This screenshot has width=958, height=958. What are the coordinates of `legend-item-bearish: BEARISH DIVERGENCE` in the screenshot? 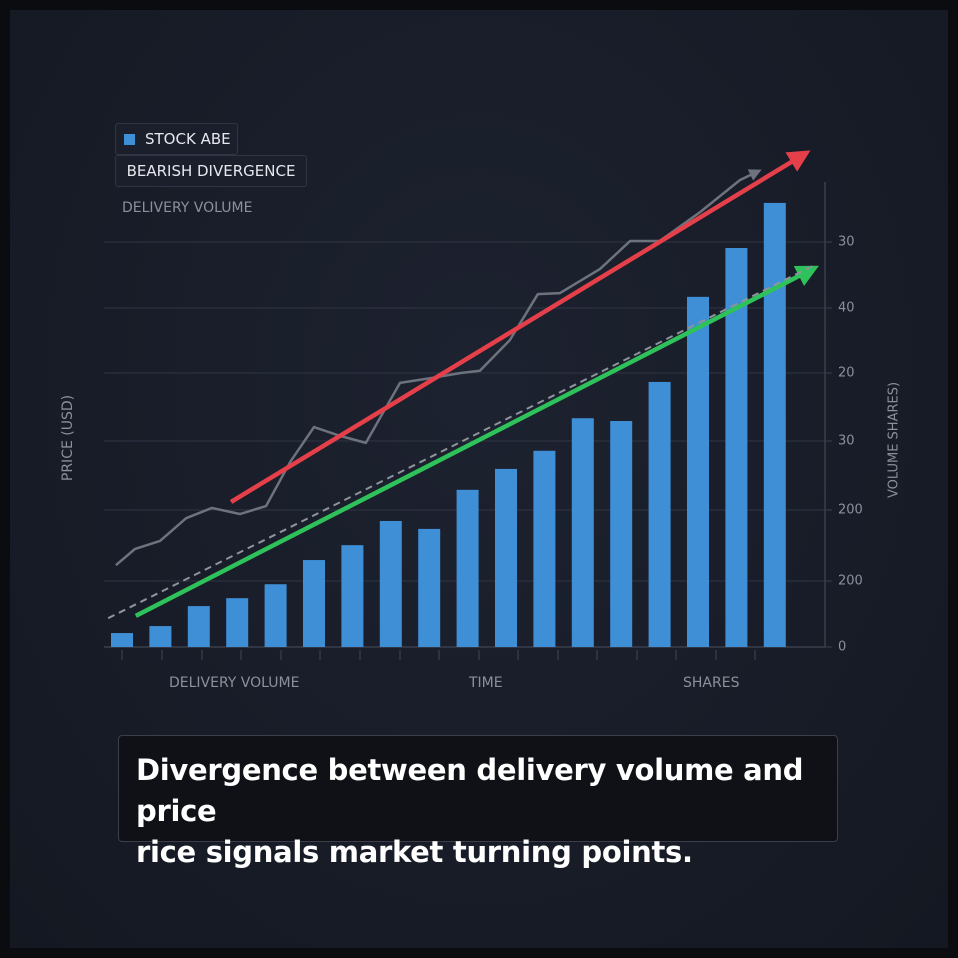 It's located at (211, 171).